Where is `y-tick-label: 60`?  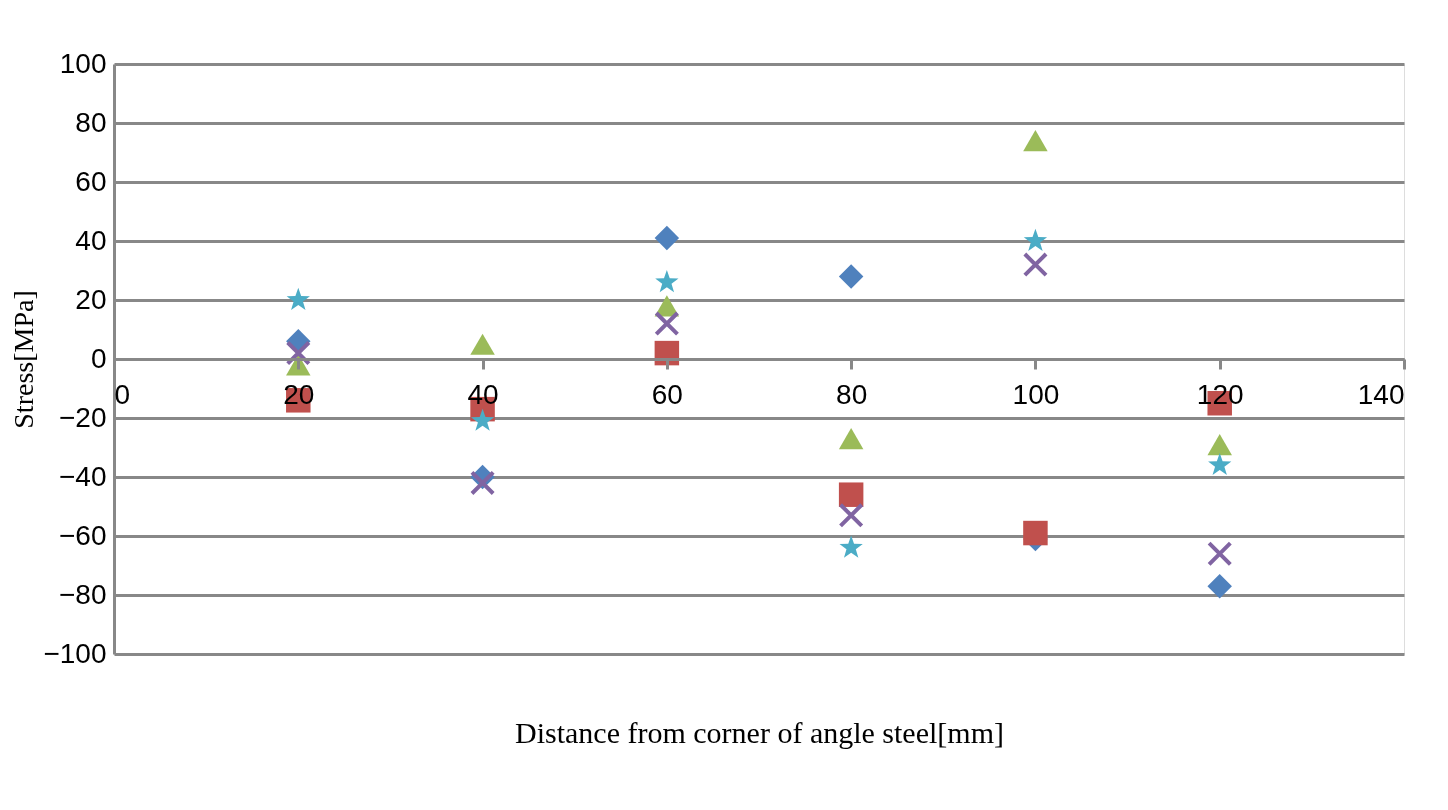 y-tick-label: 60 is located at coordinates (91, 181).